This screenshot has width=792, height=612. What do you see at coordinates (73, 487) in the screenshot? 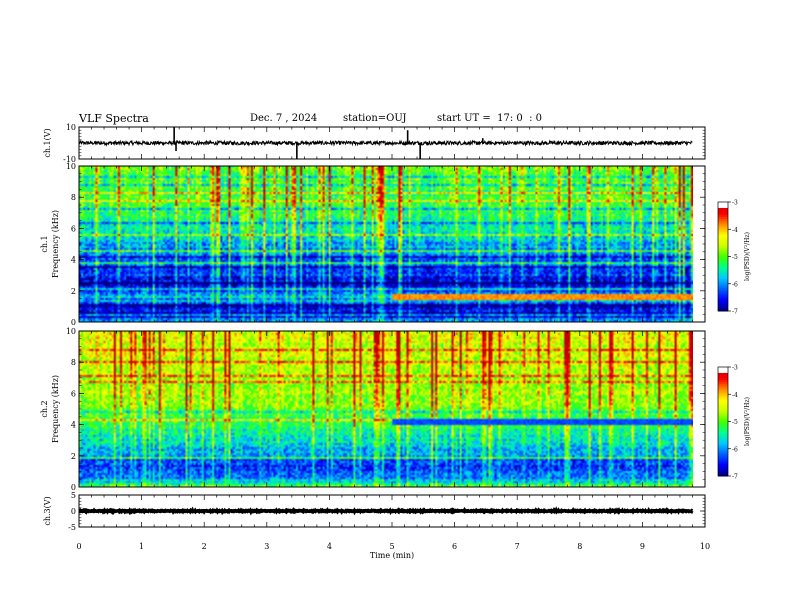
I see `y-tick-label: 0` at bounding box center [73, 487].